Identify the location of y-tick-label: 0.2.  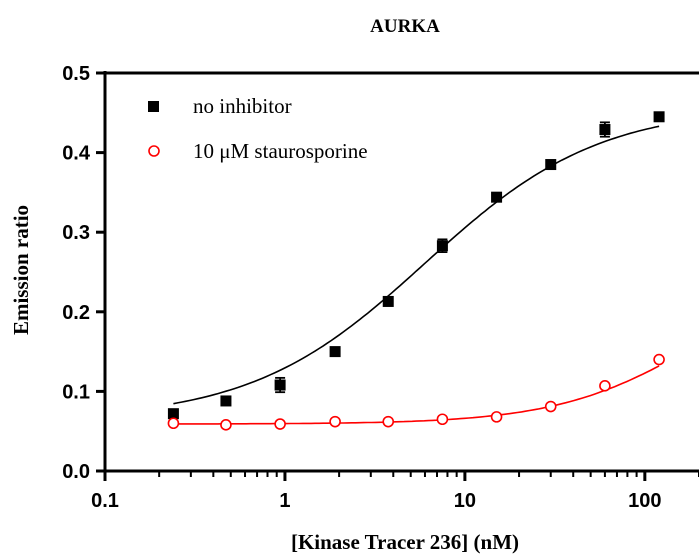
(76, 313).